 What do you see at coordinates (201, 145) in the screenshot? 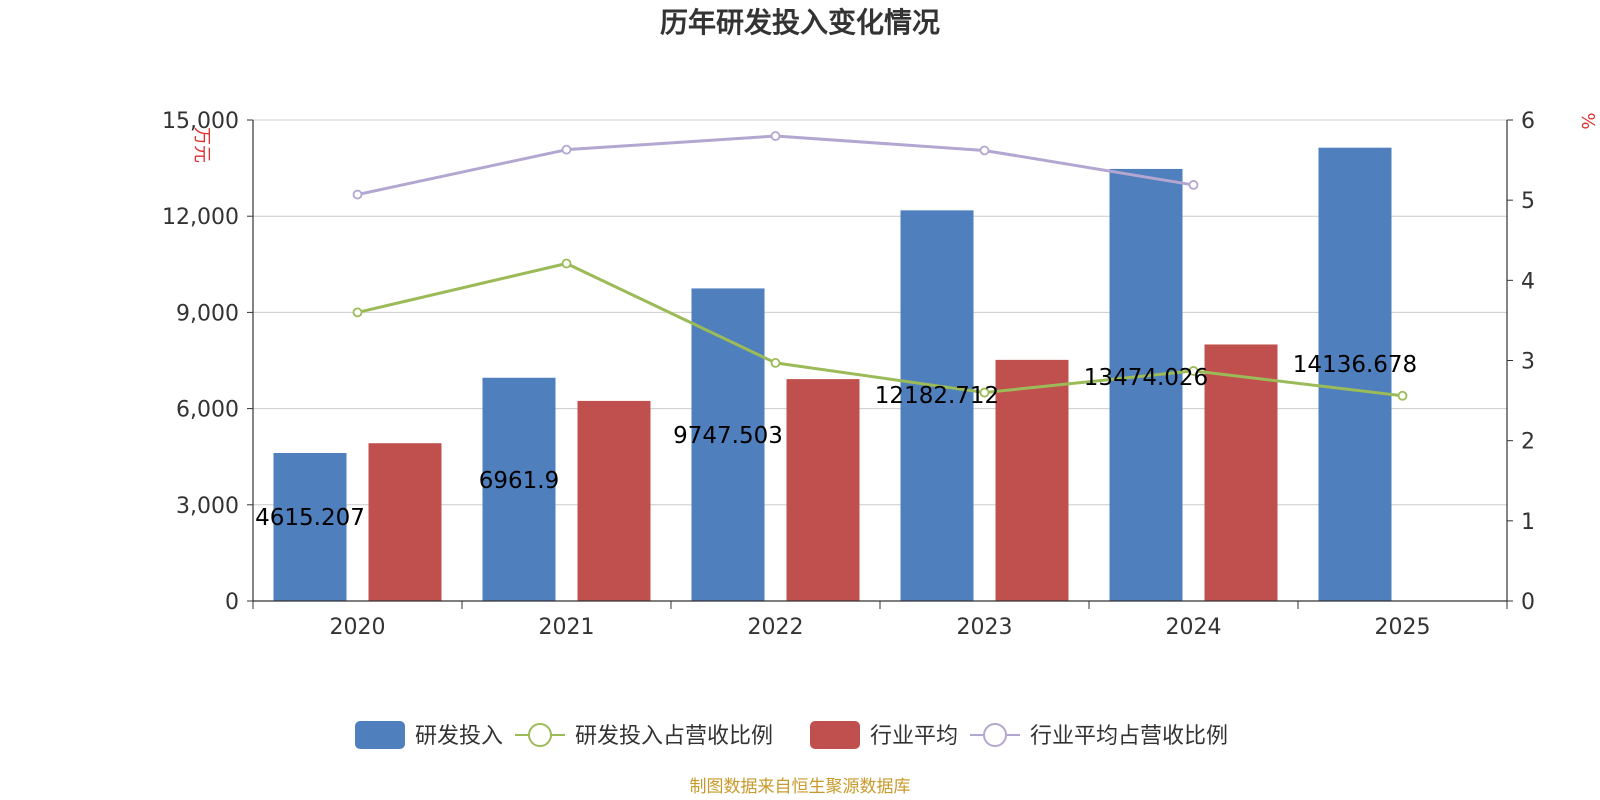
I see `left-axis-unit: 万元` at bounding box center [201, 145].